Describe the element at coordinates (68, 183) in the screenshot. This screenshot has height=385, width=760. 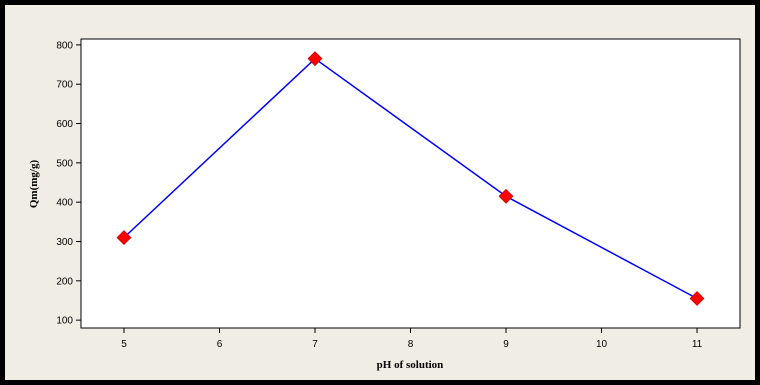
I see `y-axis: 100 200 300 400 500 600 700 800` at that location.